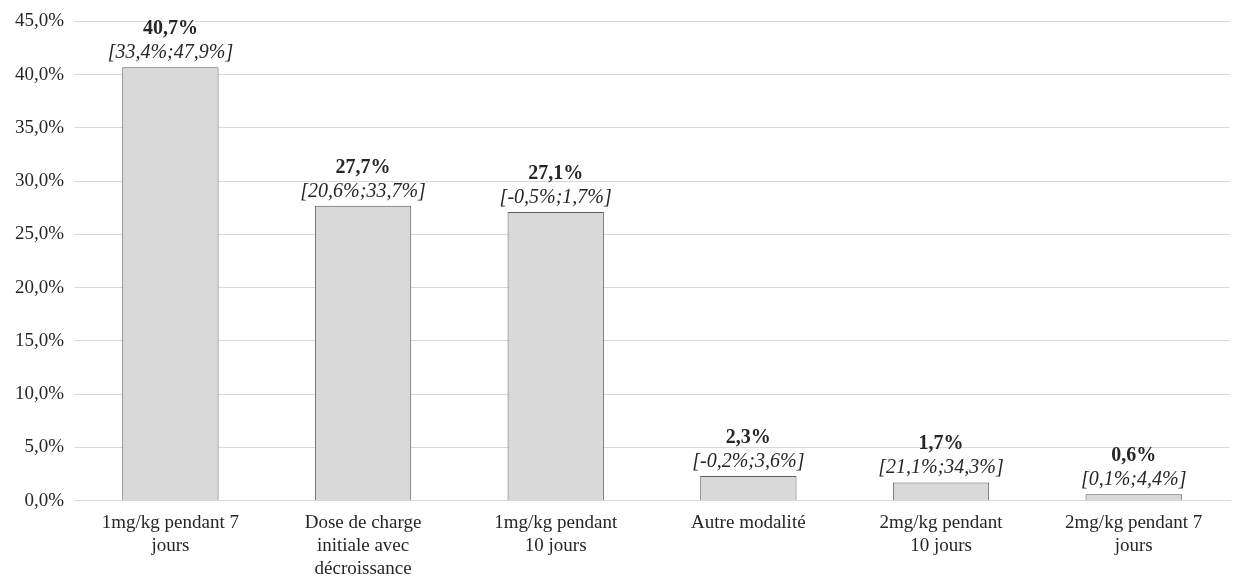 The width and height of the screenshot is (1240, 583). I want to click on y-tick-label: 5,0%, so click(44, 446).